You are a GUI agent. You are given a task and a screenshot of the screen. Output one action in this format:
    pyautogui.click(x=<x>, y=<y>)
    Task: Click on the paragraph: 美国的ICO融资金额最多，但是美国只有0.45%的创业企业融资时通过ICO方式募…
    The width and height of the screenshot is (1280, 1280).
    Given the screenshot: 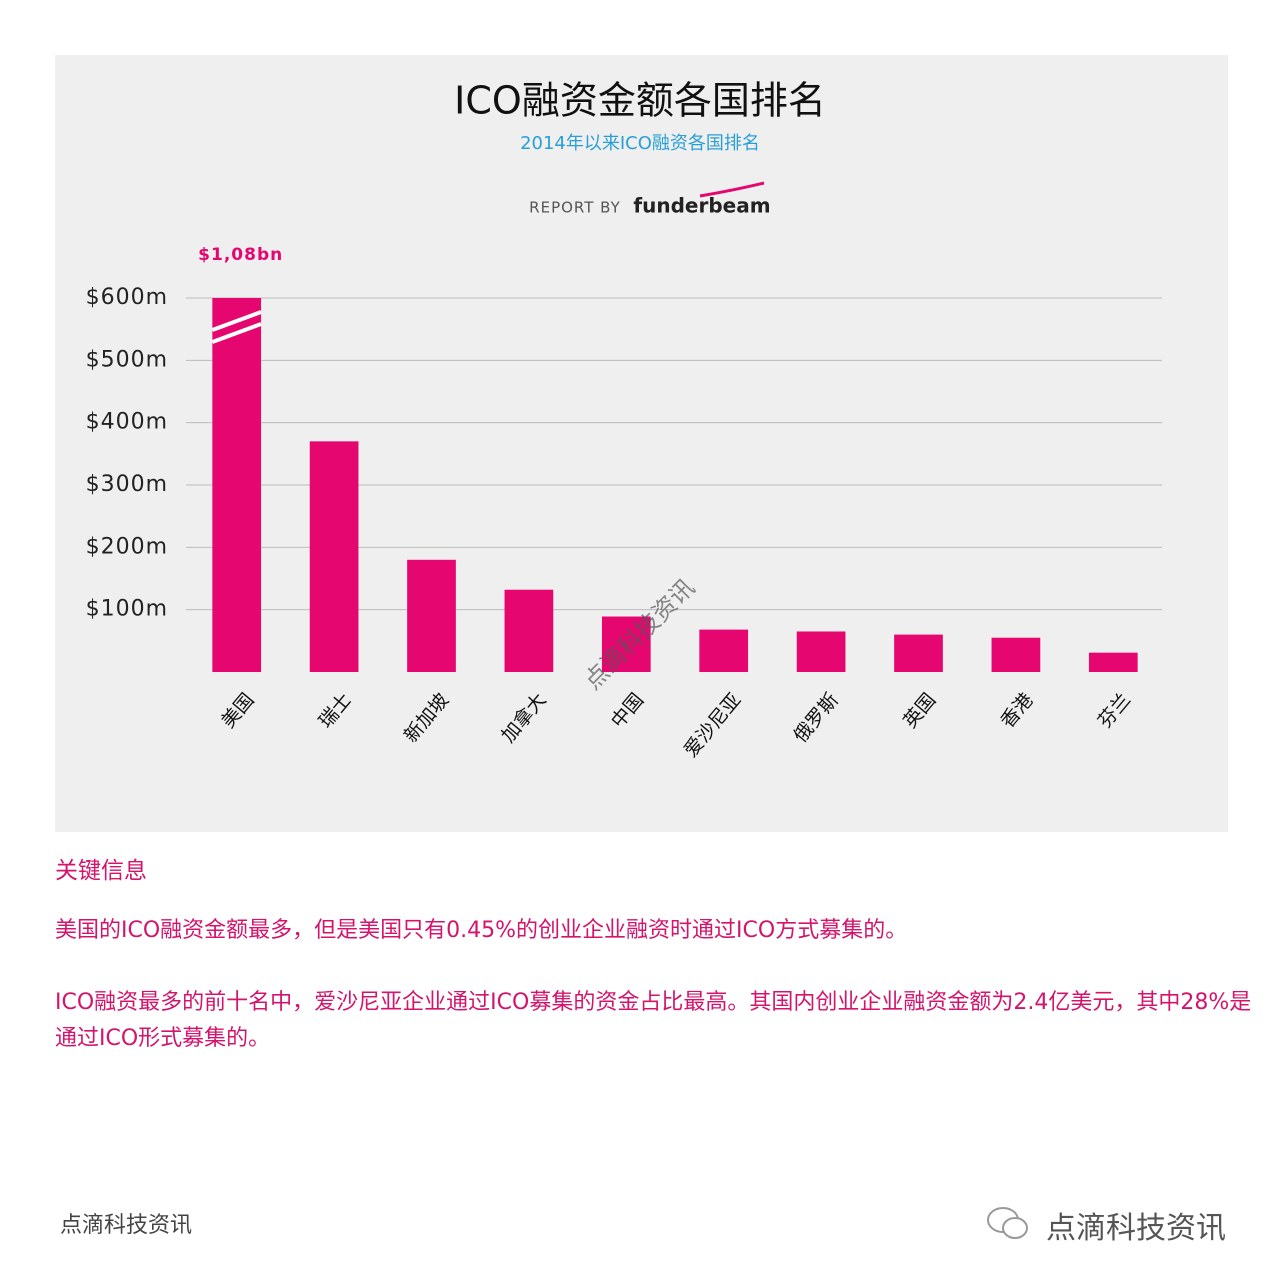 What is the action you would take?
    pyautogui.click(x=481, y=930)
    